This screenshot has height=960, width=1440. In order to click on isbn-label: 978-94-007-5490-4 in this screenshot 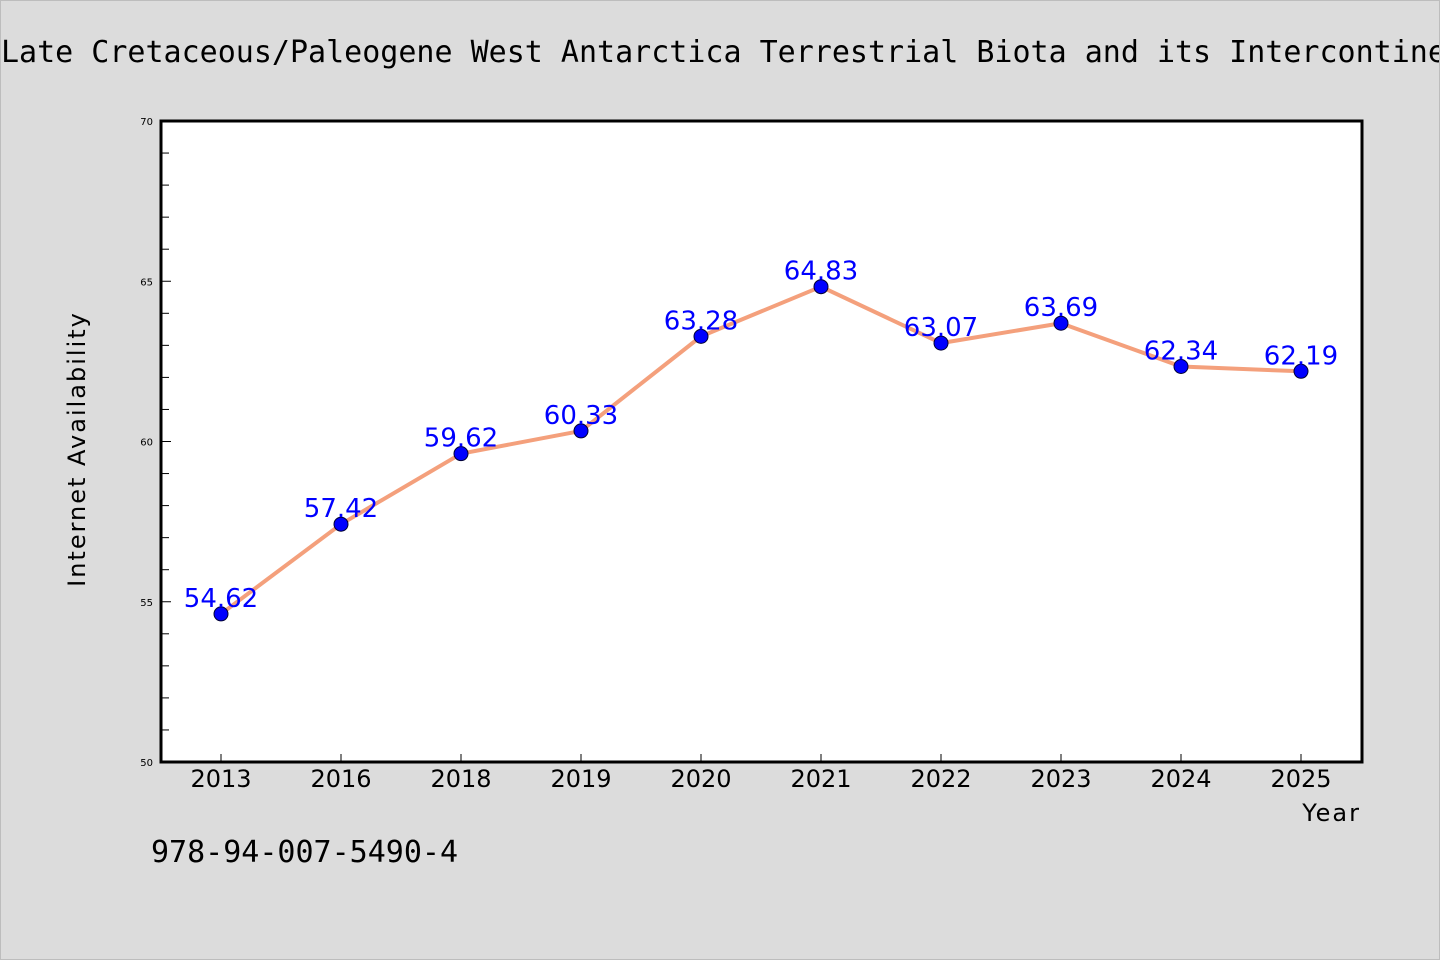, I will do `click(305, 852)`.